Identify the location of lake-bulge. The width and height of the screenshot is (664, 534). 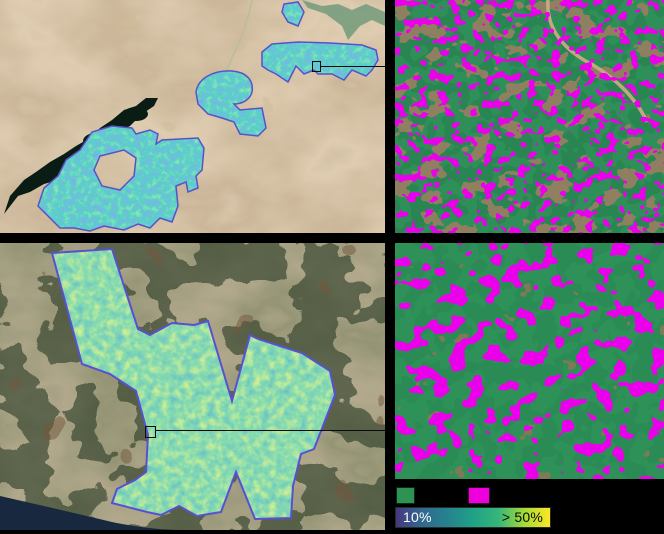
(136, 114).